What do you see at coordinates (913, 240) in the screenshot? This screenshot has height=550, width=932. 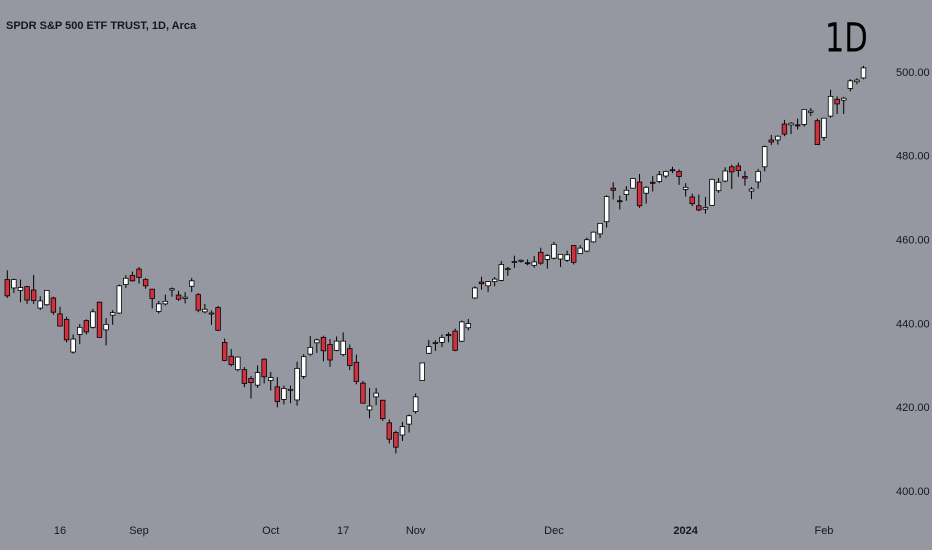 I see `y-tick-label: 460.00` at bounding box center [913, 240].